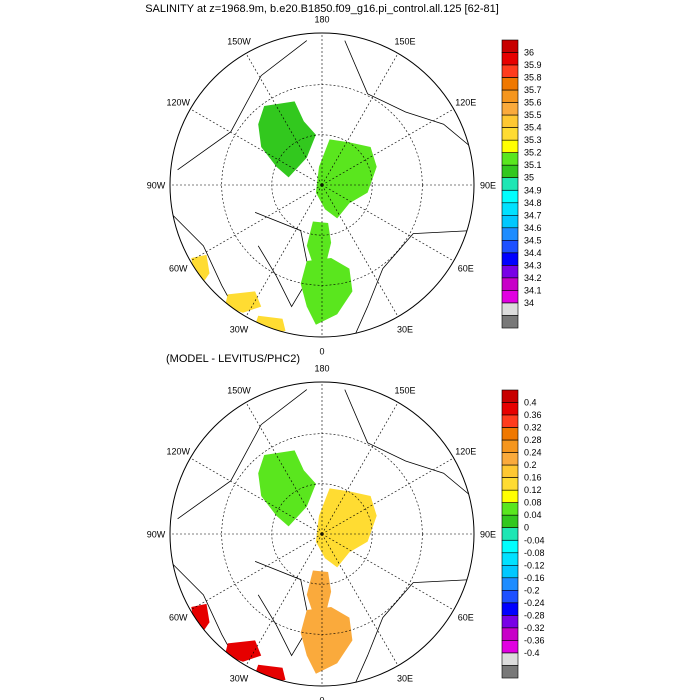  I want to click on region-eurasian-basin, so click(346, 528).